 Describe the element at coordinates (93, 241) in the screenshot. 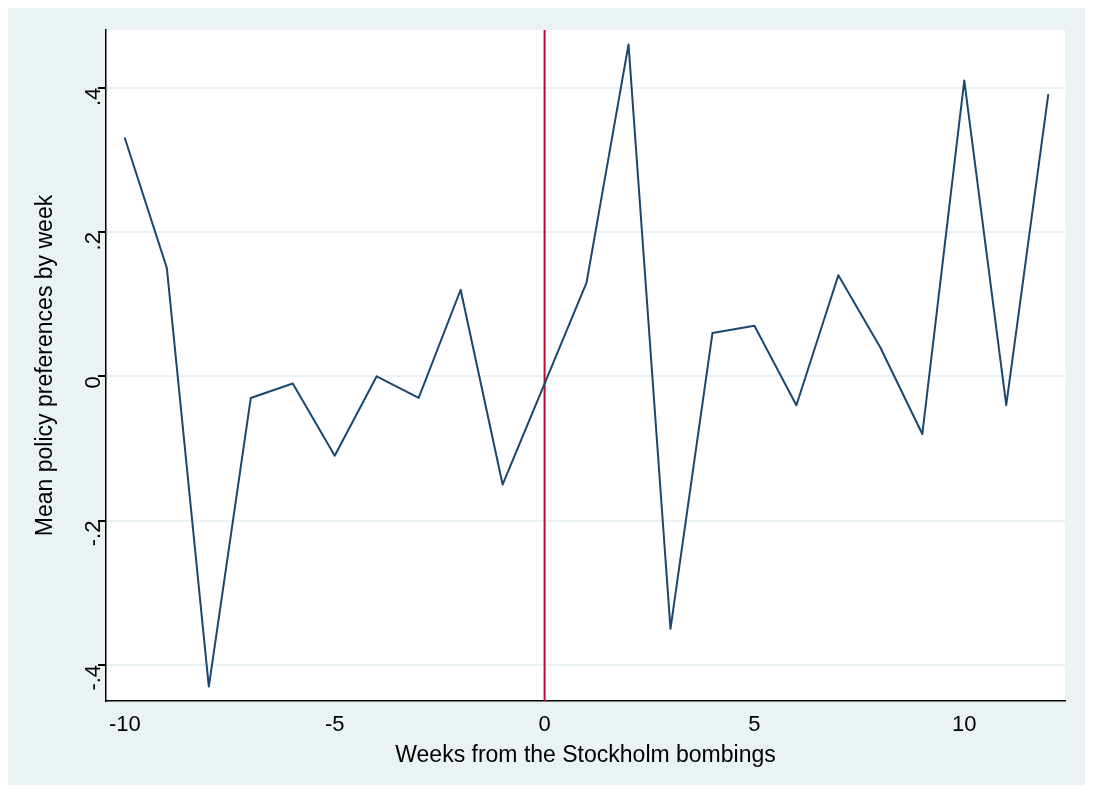

I see `y-tick-label: .2` at that location.